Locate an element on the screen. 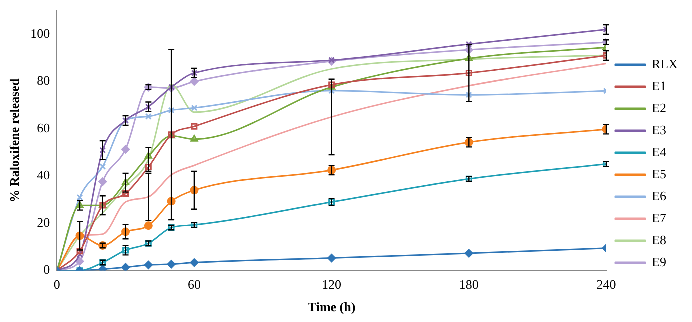 Image resolution: width=692 pixels, height=322 pixels. legend-label: E7 is located at coordinates (659, 218).